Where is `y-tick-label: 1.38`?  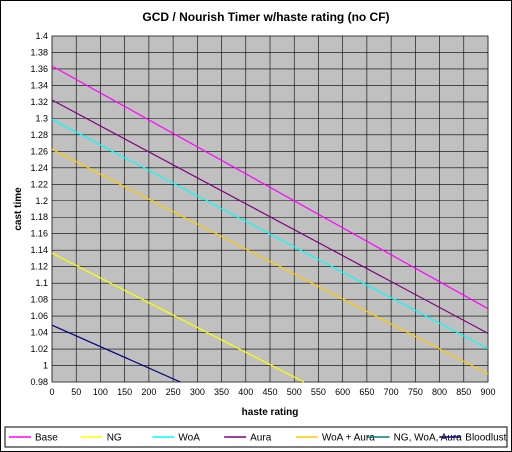
y-tick-label: 1.38 is located at coordinates (39, 52).